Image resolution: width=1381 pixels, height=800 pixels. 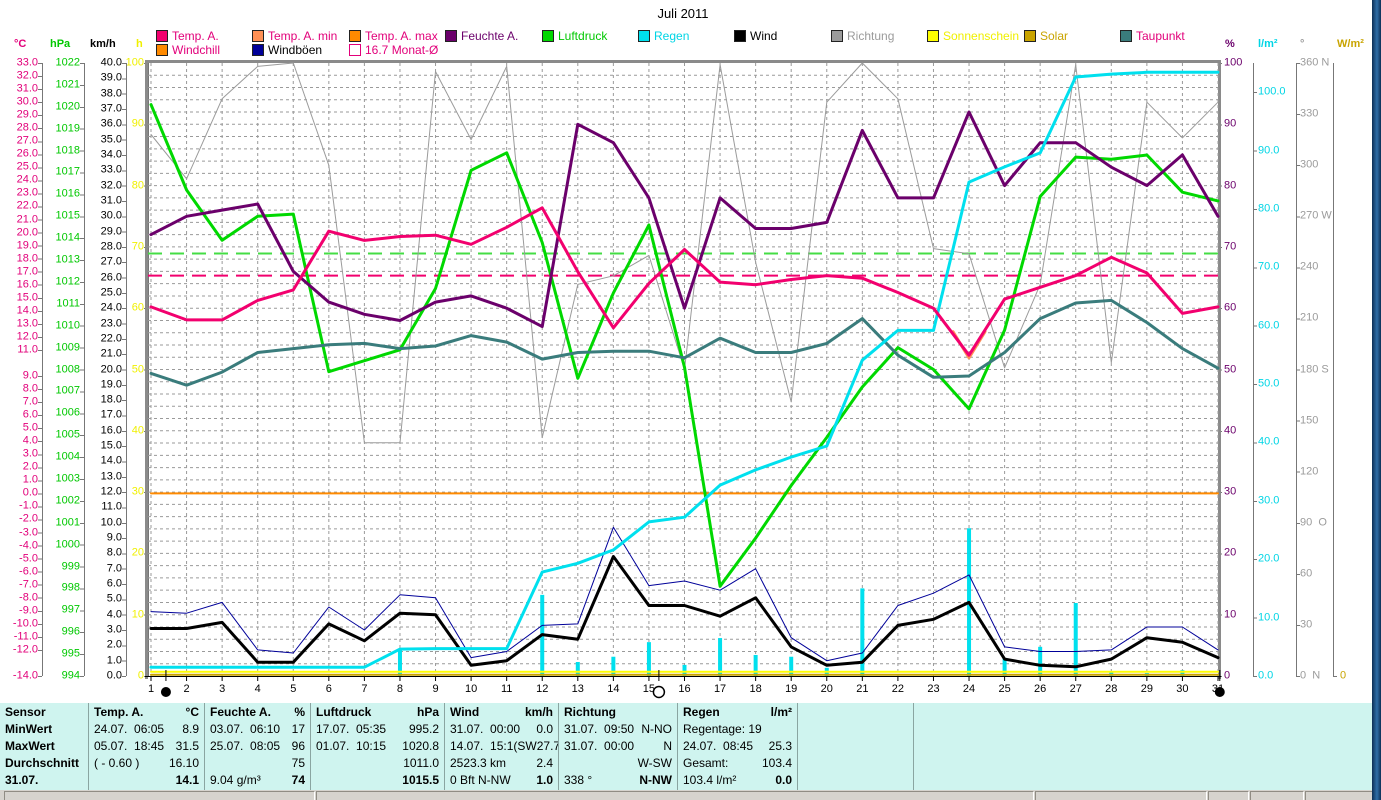 I want to click on table-cell-value: N, so click(x=667, y=745).